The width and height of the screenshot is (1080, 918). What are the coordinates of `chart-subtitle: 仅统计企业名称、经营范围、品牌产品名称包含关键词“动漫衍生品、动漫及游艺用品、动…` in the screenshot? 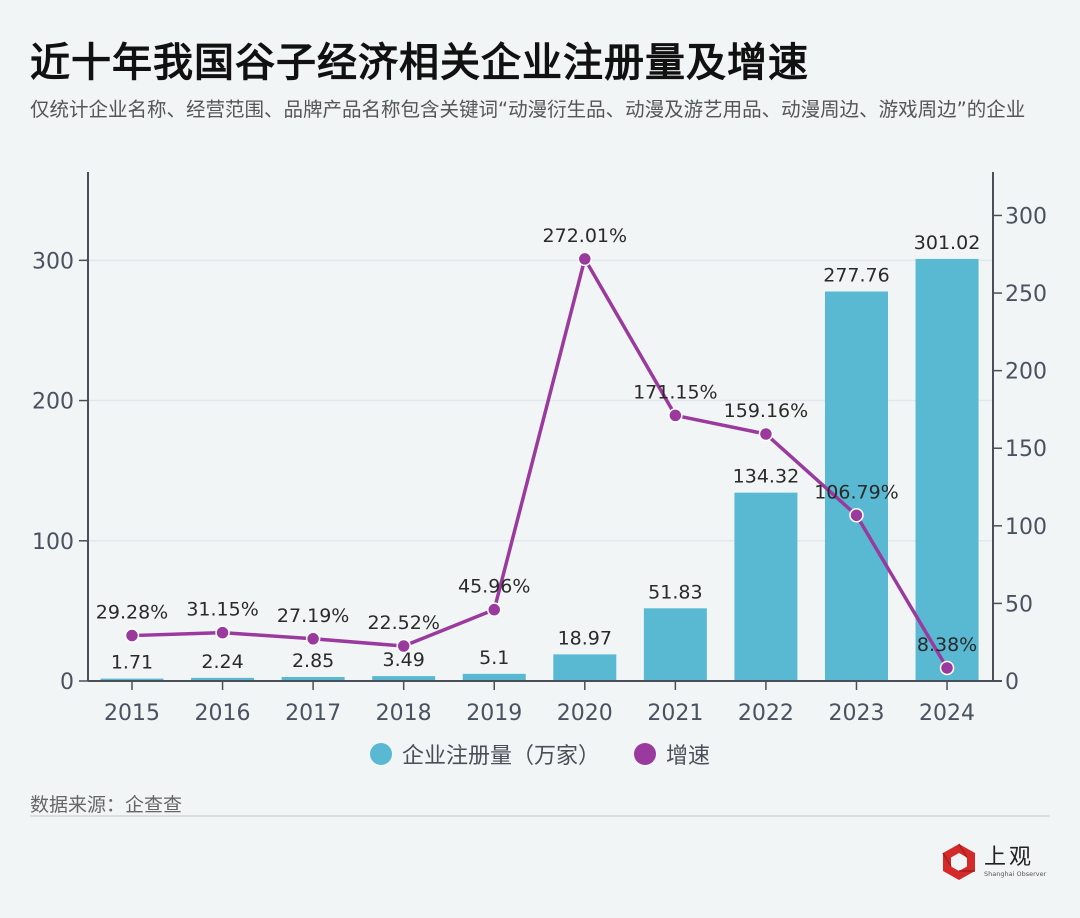 It's located at (528, 109).